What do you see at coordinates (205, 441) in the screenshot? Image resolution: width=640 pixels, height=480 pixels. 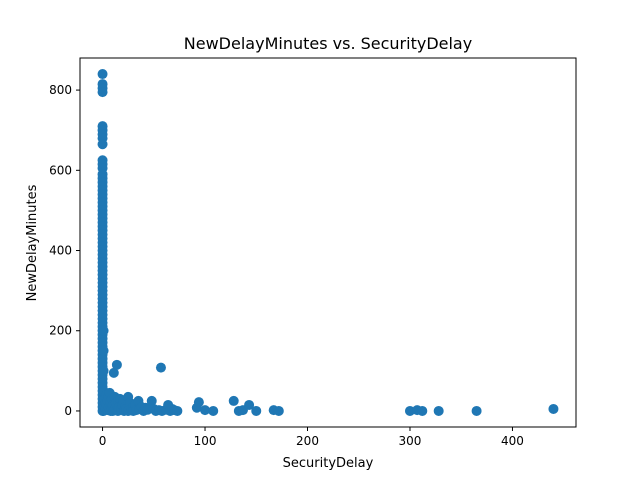 I see `x-tick-label: 100` at bounding box center [205, 441].